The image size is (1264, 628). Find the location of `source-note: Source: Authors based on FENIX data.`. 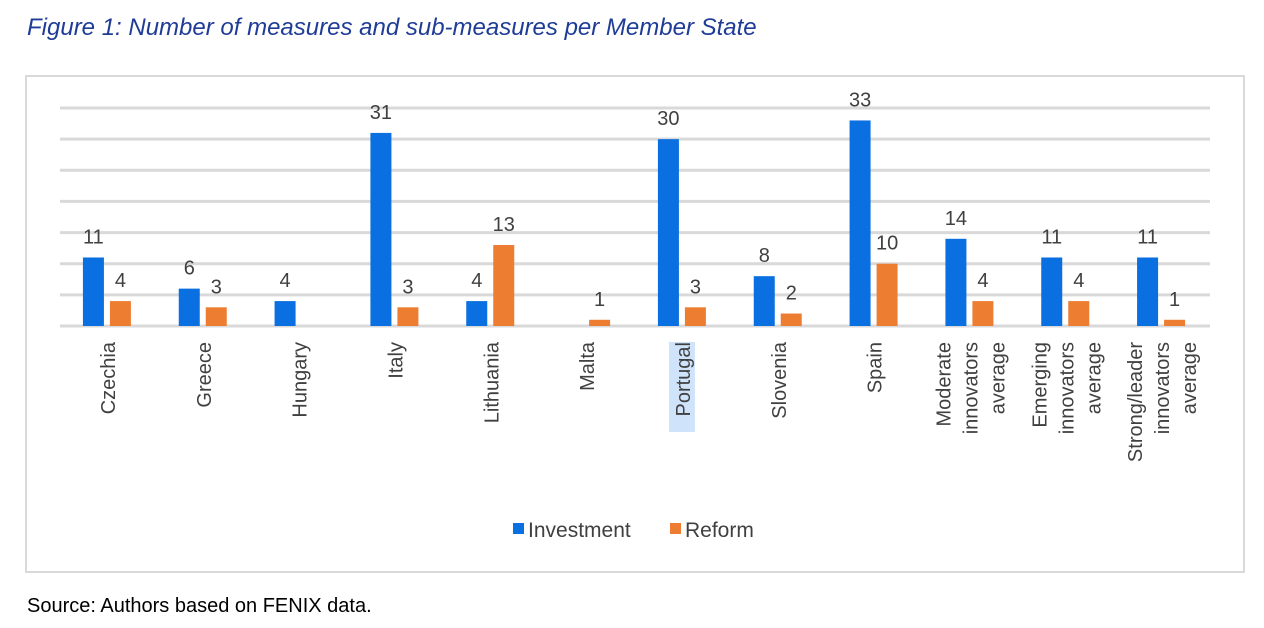

source-note: Source: Authors based on FENIX data. is located at coordinates (199, 606).